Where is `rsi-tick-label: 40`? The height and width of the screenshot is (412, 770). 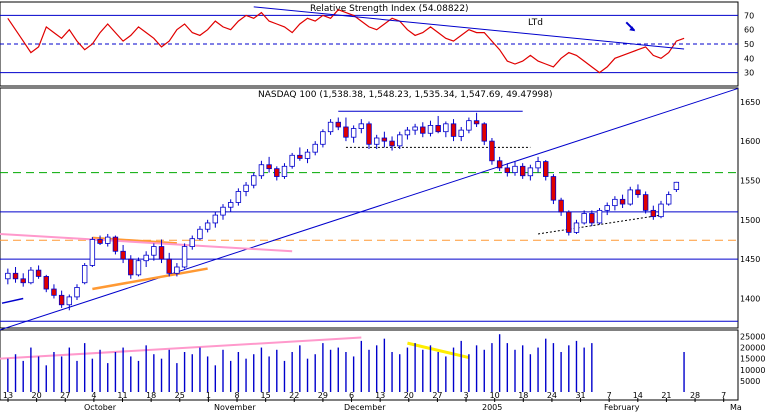
rsi-tick-label: 40 is located at coordinates (749, 58).